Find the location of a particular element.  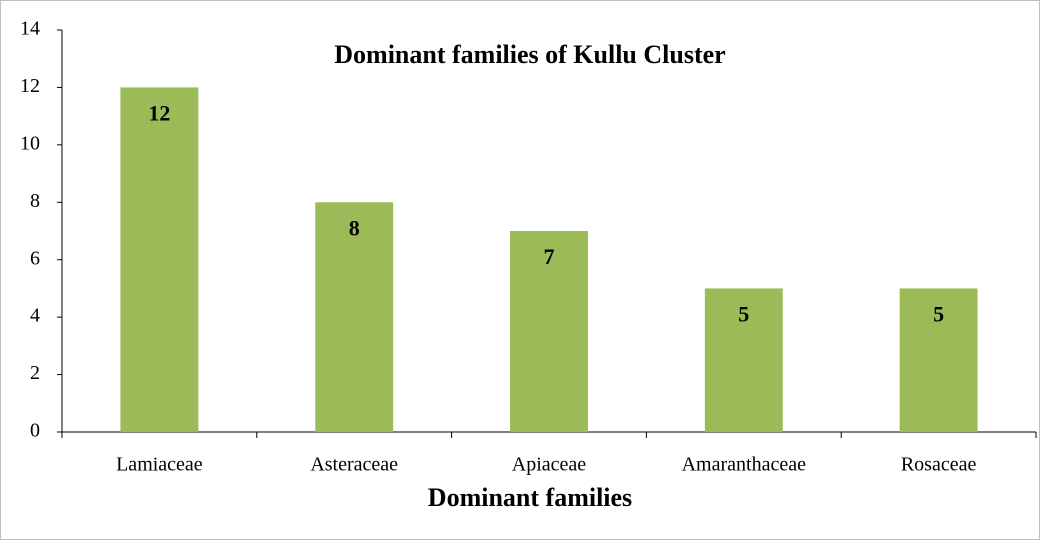

x-tick-label: Lamiaceae is located at coordinates (159, 465).